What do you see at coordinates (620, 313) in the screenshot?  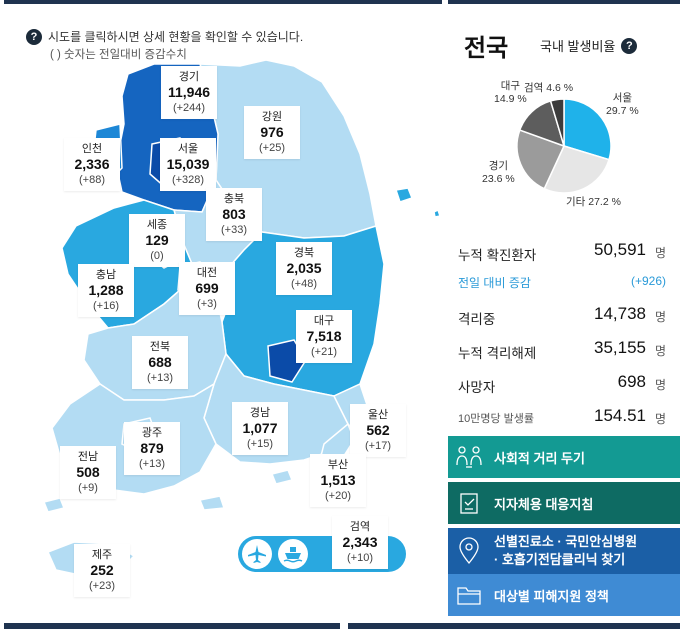 I see `stat-value: 14,738` at bounding box center [620, 313].